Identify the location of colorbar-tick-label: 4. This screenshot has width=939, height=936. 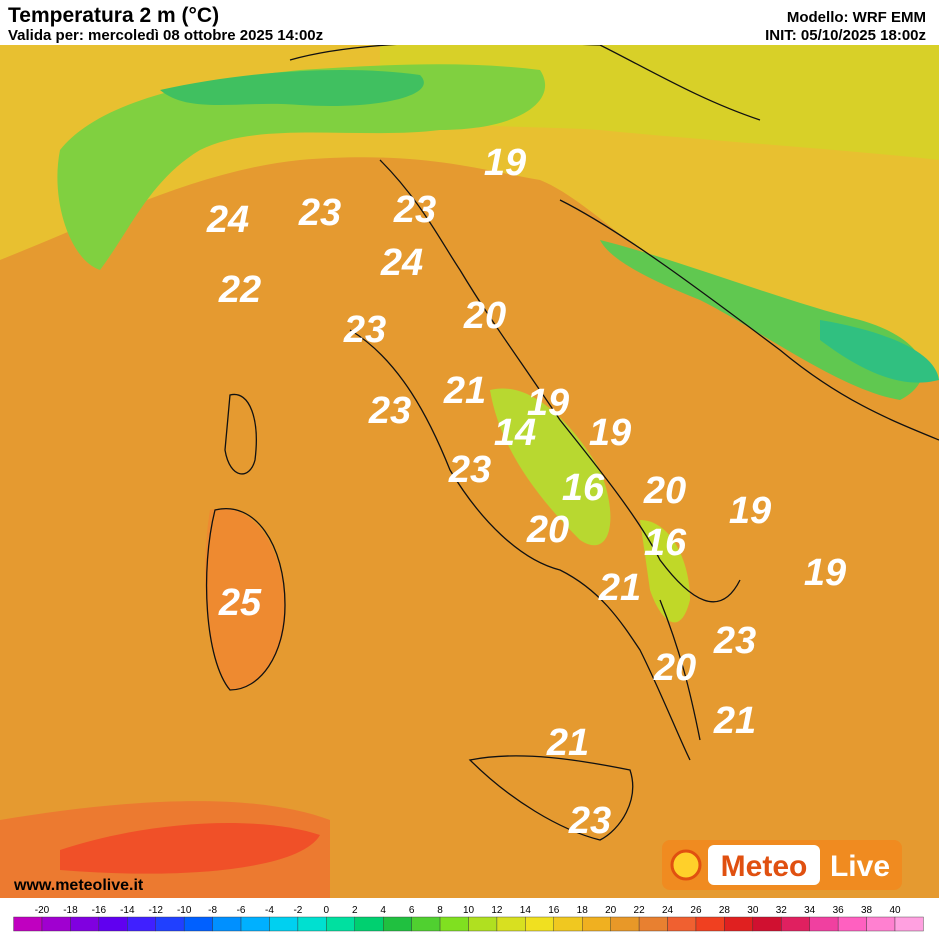
(383, 910).